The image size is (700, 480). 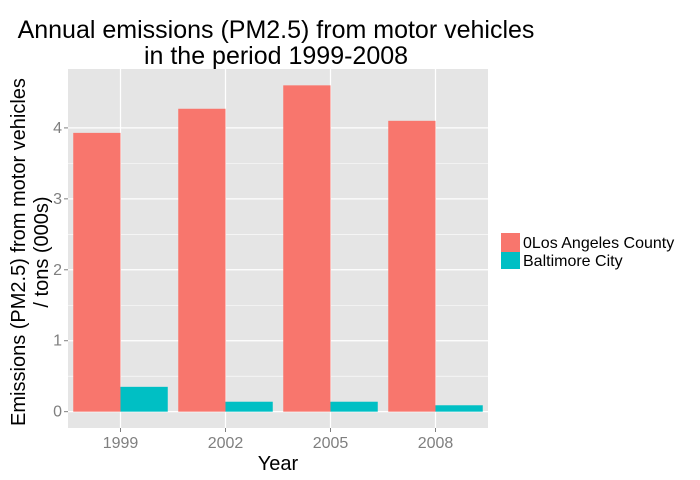 What do you see at coordinates (510, 242) in the screenshot?
I see `legend-swatch-los-angeles` at bounding box center [510, 242].